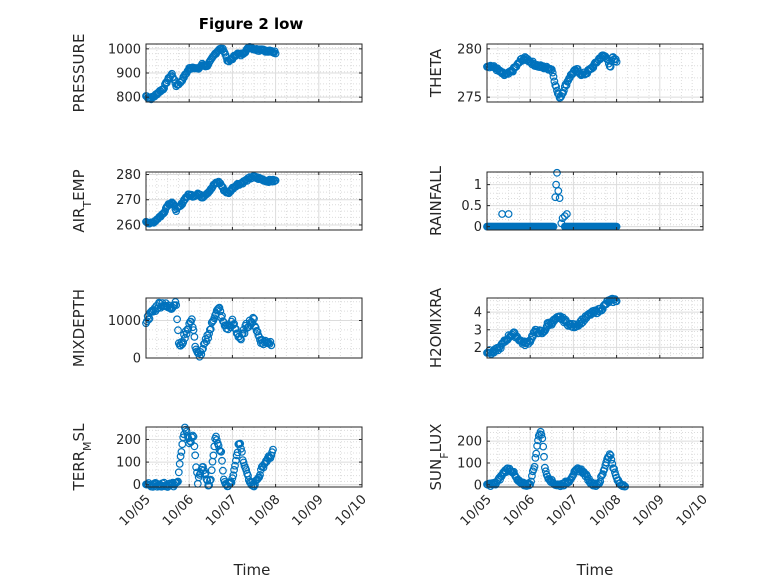  I want to click on y-axis-label: RAINFALL, so click(436, 200).